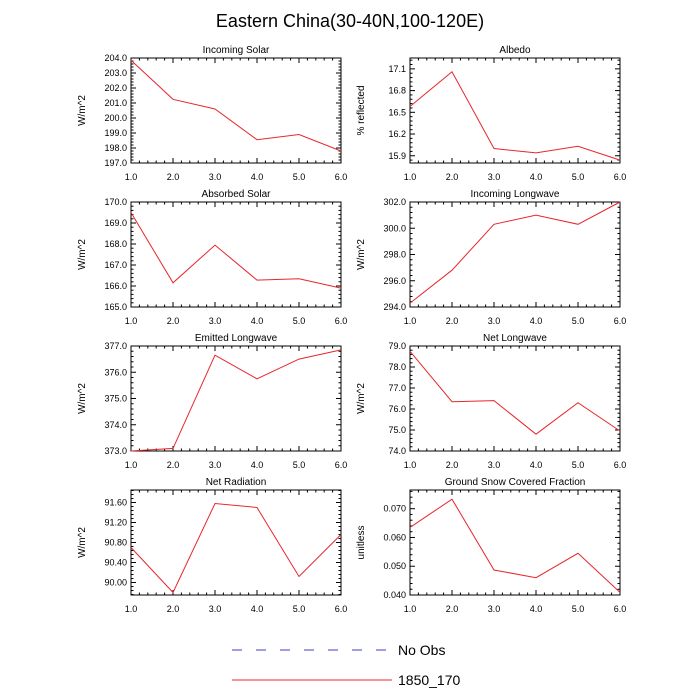  Describe the element at coordinates (82, 110) in the screenshot. I see `y-axis-label-incoming-solar: W/m^2` at that location.